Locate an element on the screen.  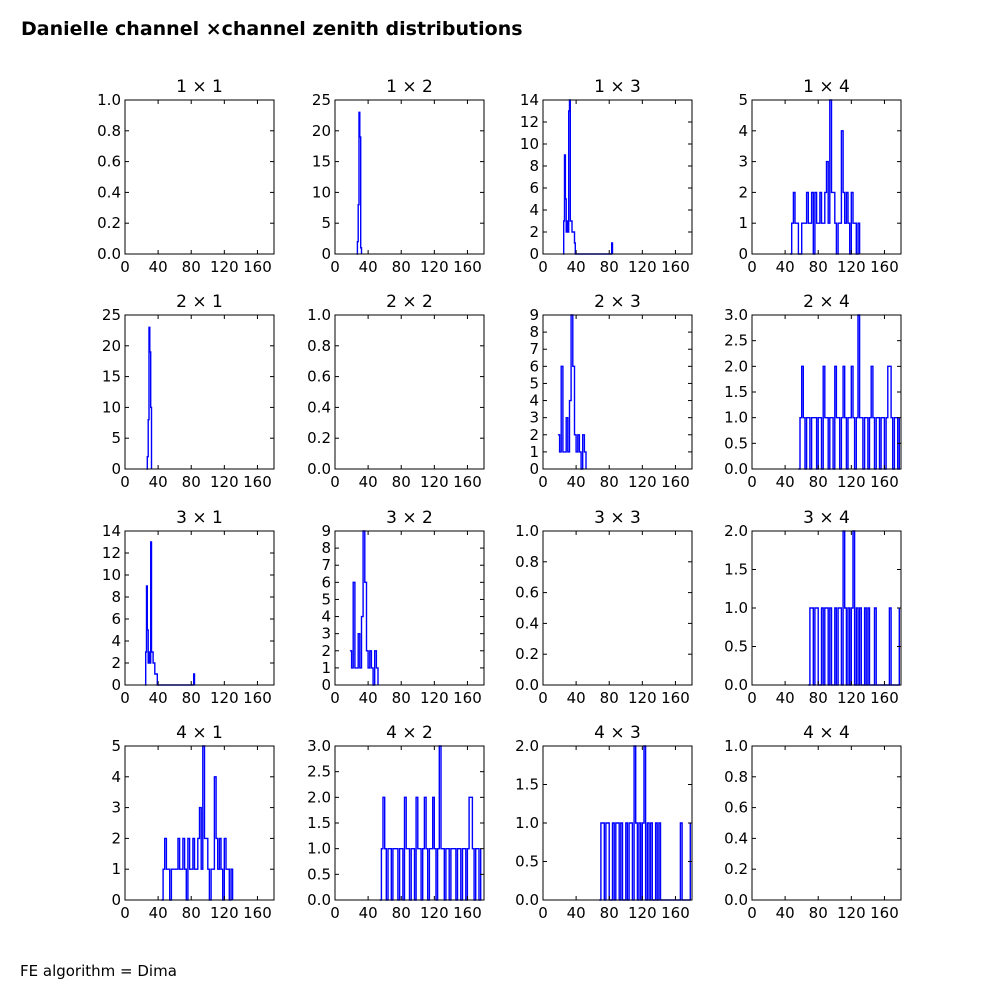
subplot-2x1: 2 × 1 0 40 80 120 160 0 5 10 15 20 25 is located at coordinates (188, 391).